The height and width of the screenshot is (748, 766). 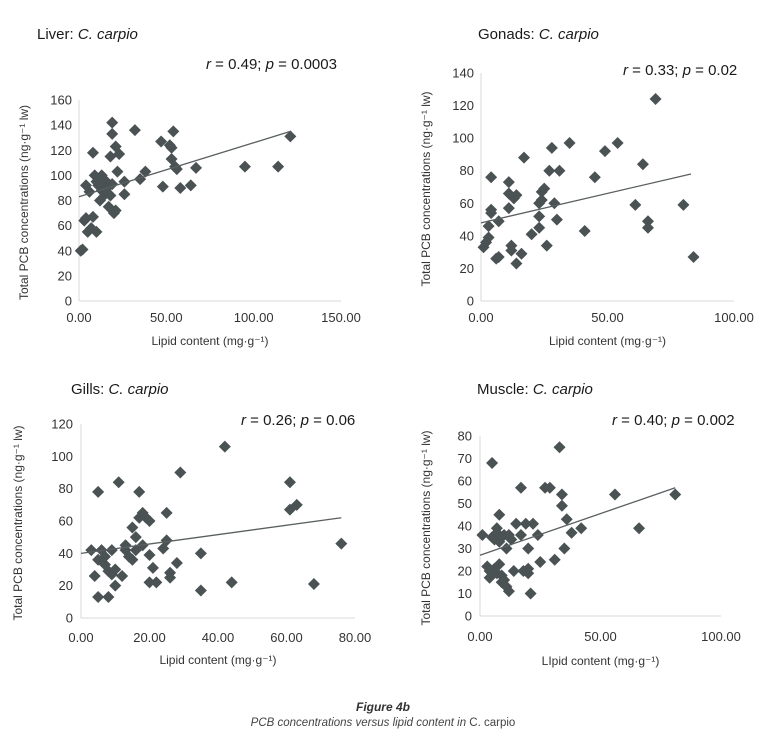 What do you see at coordinates (149, 637) in the screenshot?
I see `x-tick-label: 20.00` at bounding box center [149, 637].